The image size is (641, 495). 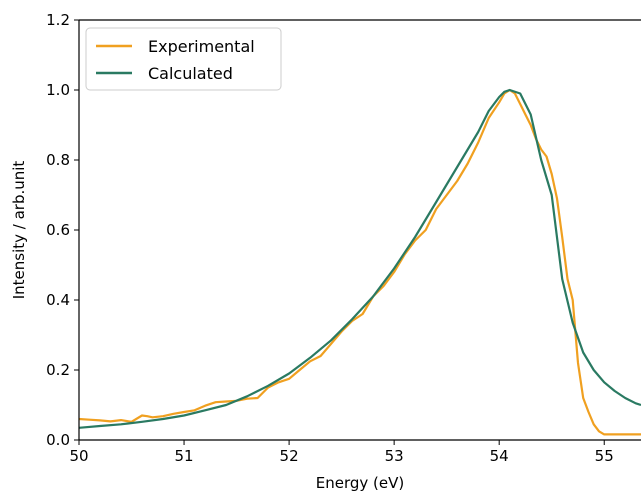 I want to click on legend-box, so click(x=183, y=59).